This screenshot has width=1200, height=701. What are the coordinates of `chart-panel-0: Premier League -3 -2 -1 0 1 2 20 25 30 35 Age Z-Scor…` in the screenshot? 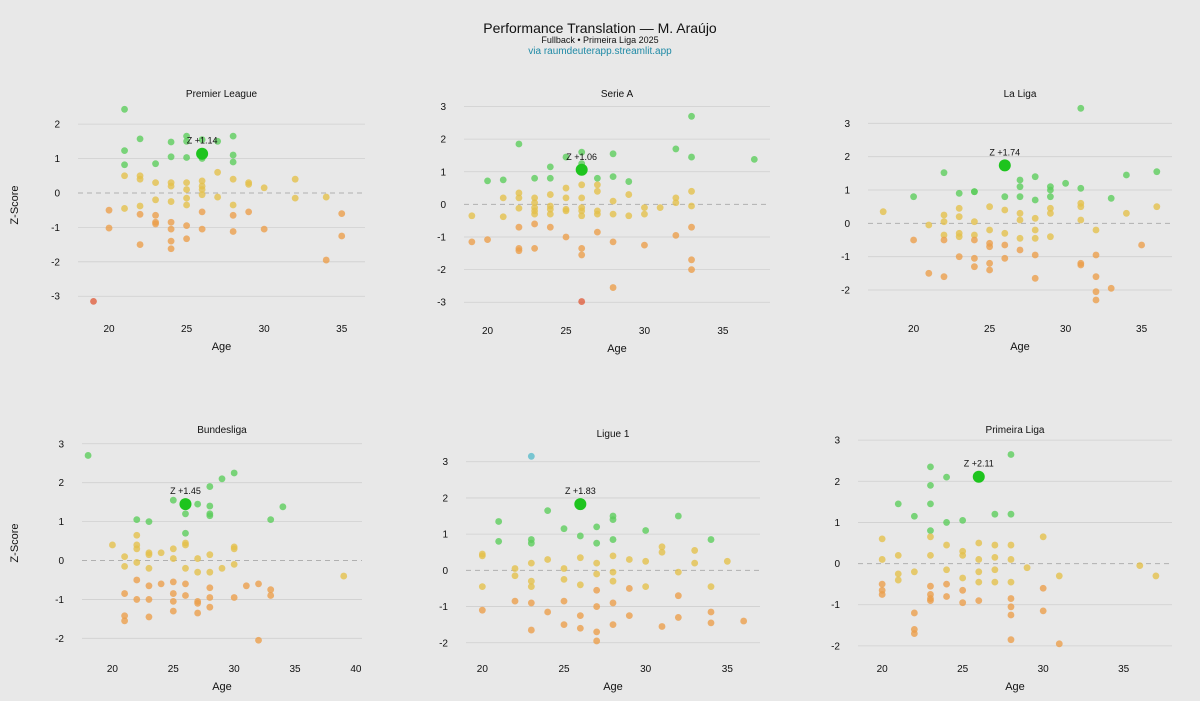 It's located at (187, 221).